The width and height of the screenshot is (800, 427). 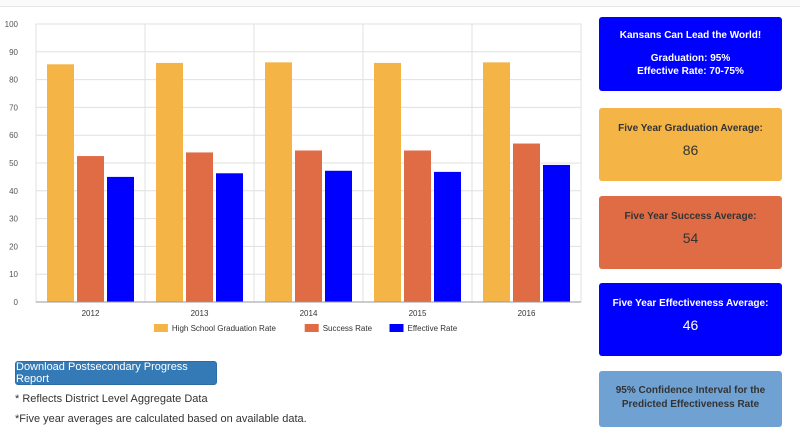 I want to click on legend-label-0: High School Graduation Rate, so click(x=224, y=328).